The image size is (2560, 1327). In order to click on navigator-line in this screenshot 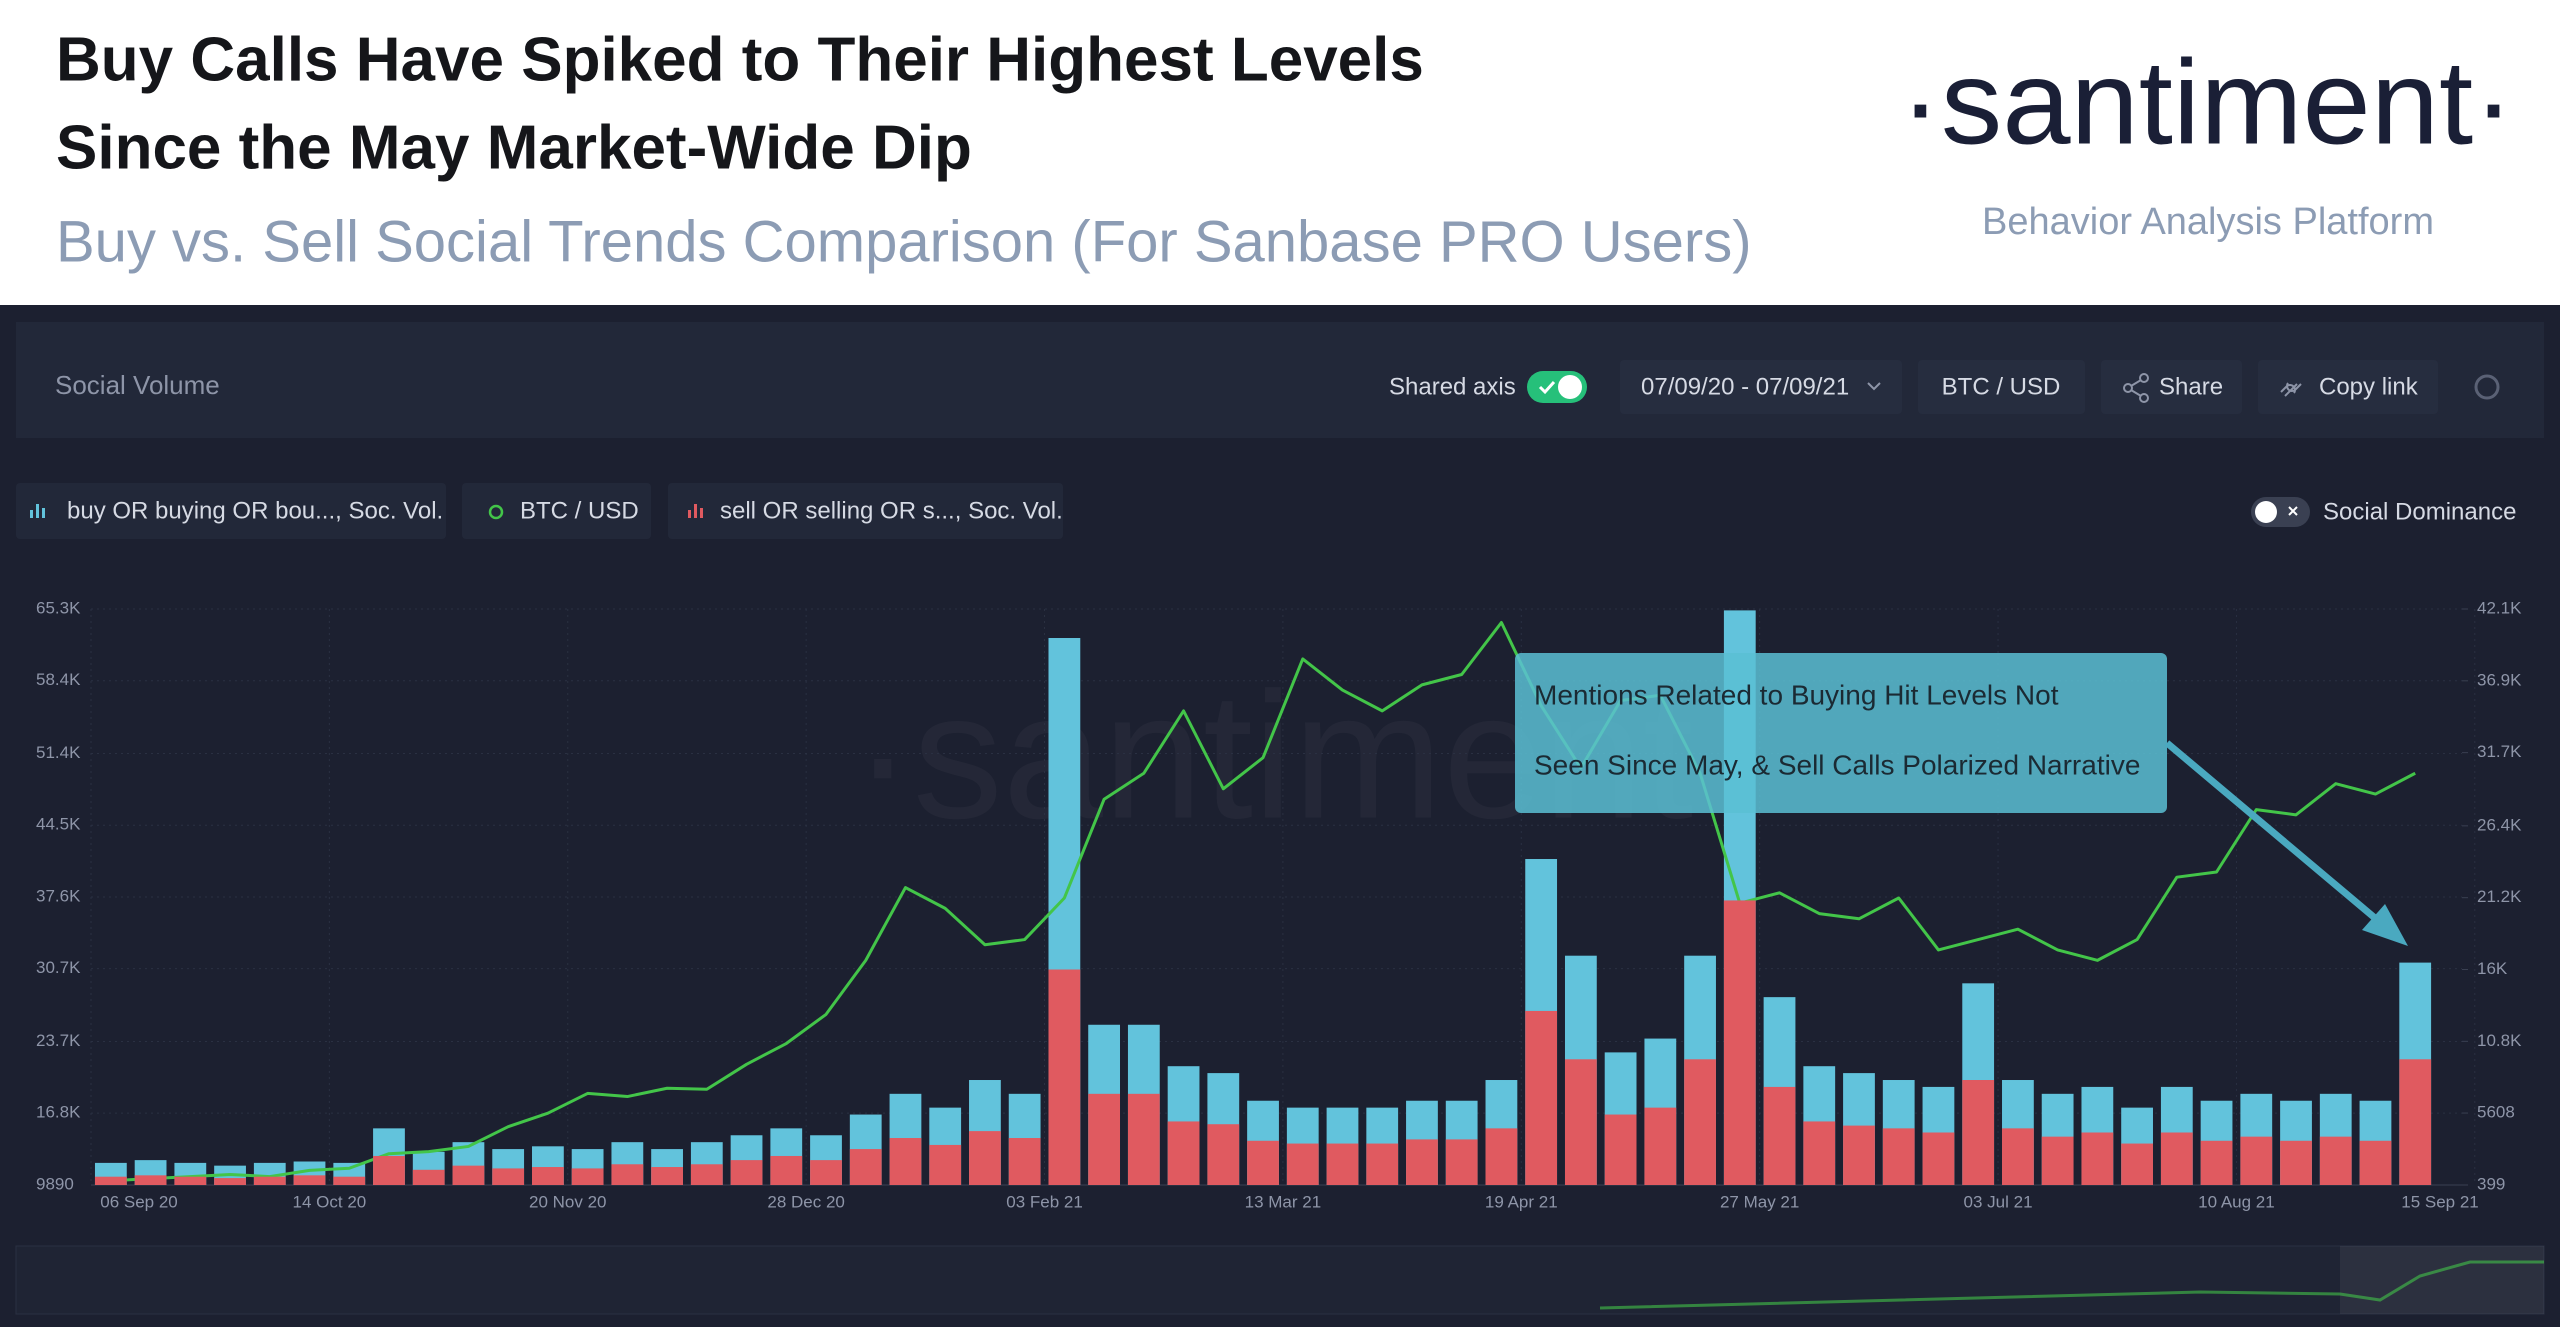, I will do `click(2071, 1285)`.